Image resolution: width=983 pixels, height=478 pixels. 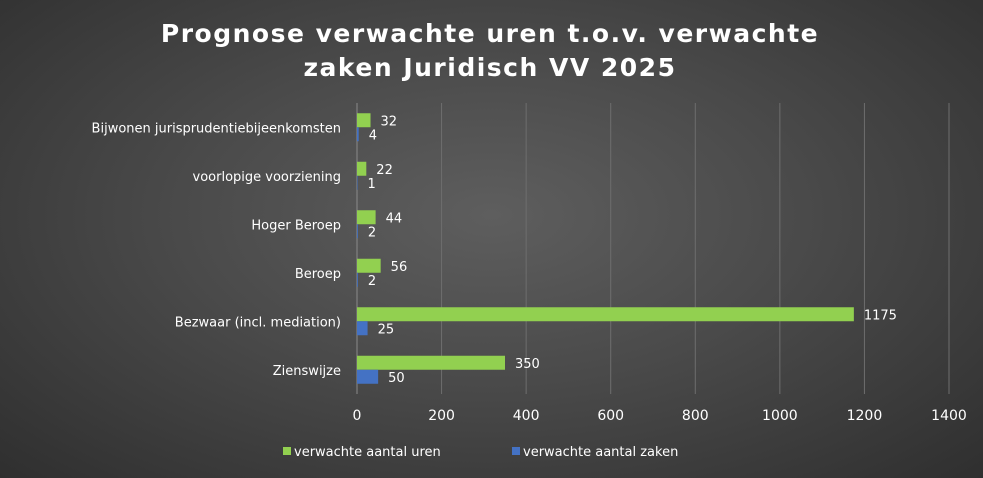 What do you see at coordinates (386, 329) in the screenshot?
I see `data-label: 25` at bounding box center [386, 329].